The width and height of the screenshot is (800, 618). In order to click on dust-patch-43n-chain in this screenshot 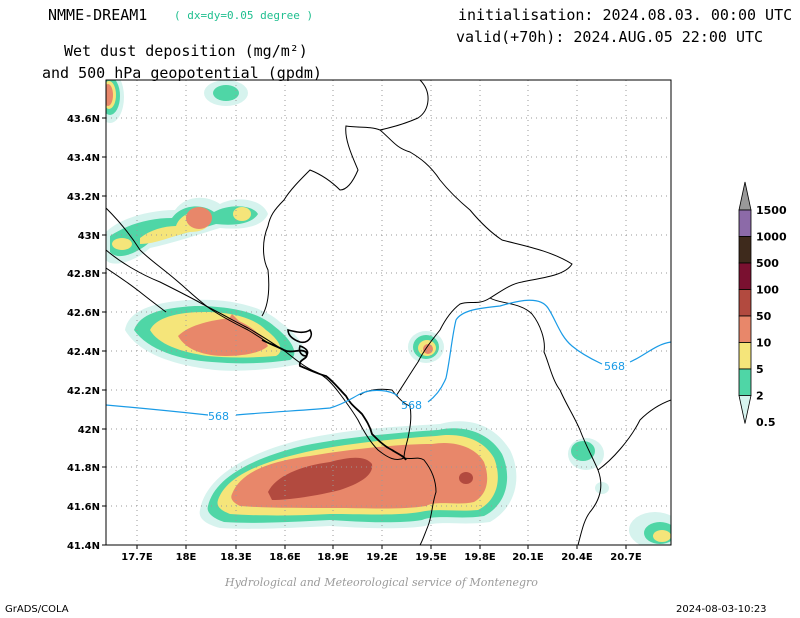, I will do `click(187, 230)`.